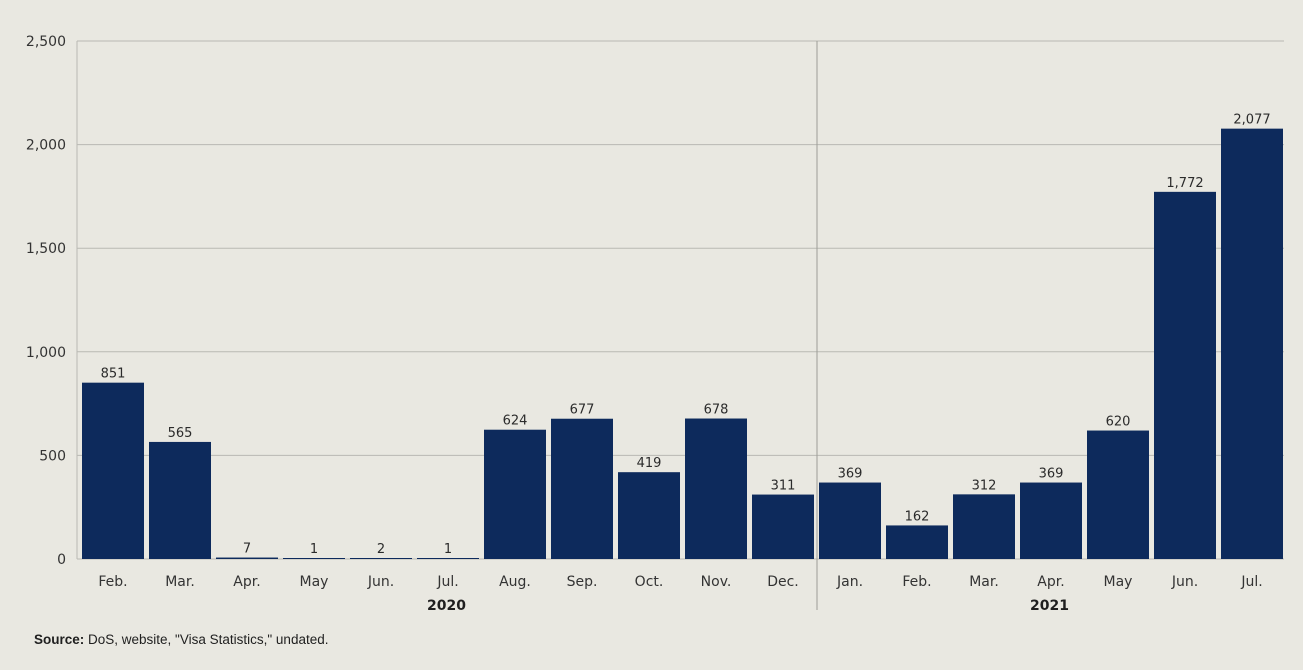 This screenshot has height=670, width=1303. What do you see at coordinates (46, 301) in the screenshot?
I see `y-axis-ticks: 0 500 1,000 1,500 2,000 2,500` at bounding box center [46, 301].